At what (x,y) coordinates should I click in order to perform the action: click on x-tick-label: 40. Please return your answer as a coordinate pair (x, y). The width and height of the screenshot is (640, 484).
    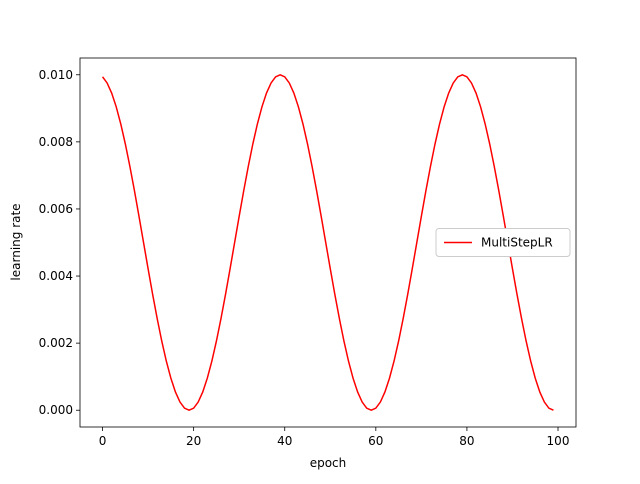
    Looking at the image, I should click on (284, 441).